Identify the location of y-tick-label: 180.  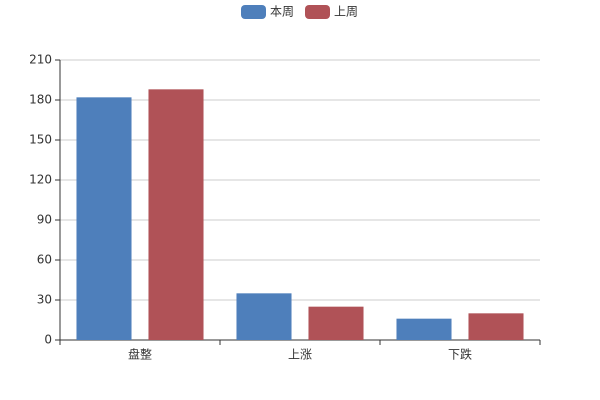
(40, 100).